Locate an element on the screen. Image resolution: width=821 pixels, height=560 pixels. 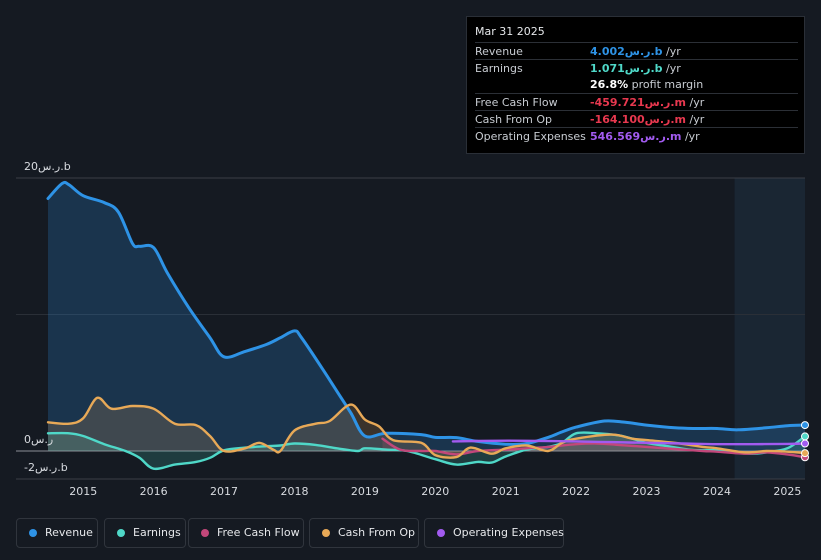
series-end-marker-operating-expenses is located at coordinates (805, 443).